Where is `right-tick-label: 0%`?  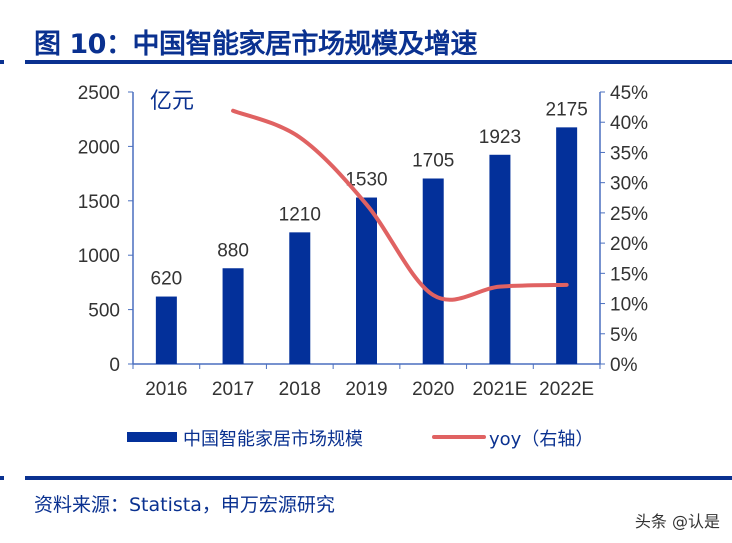 right-tick-label: 0% is located at coordinates (624, 365).